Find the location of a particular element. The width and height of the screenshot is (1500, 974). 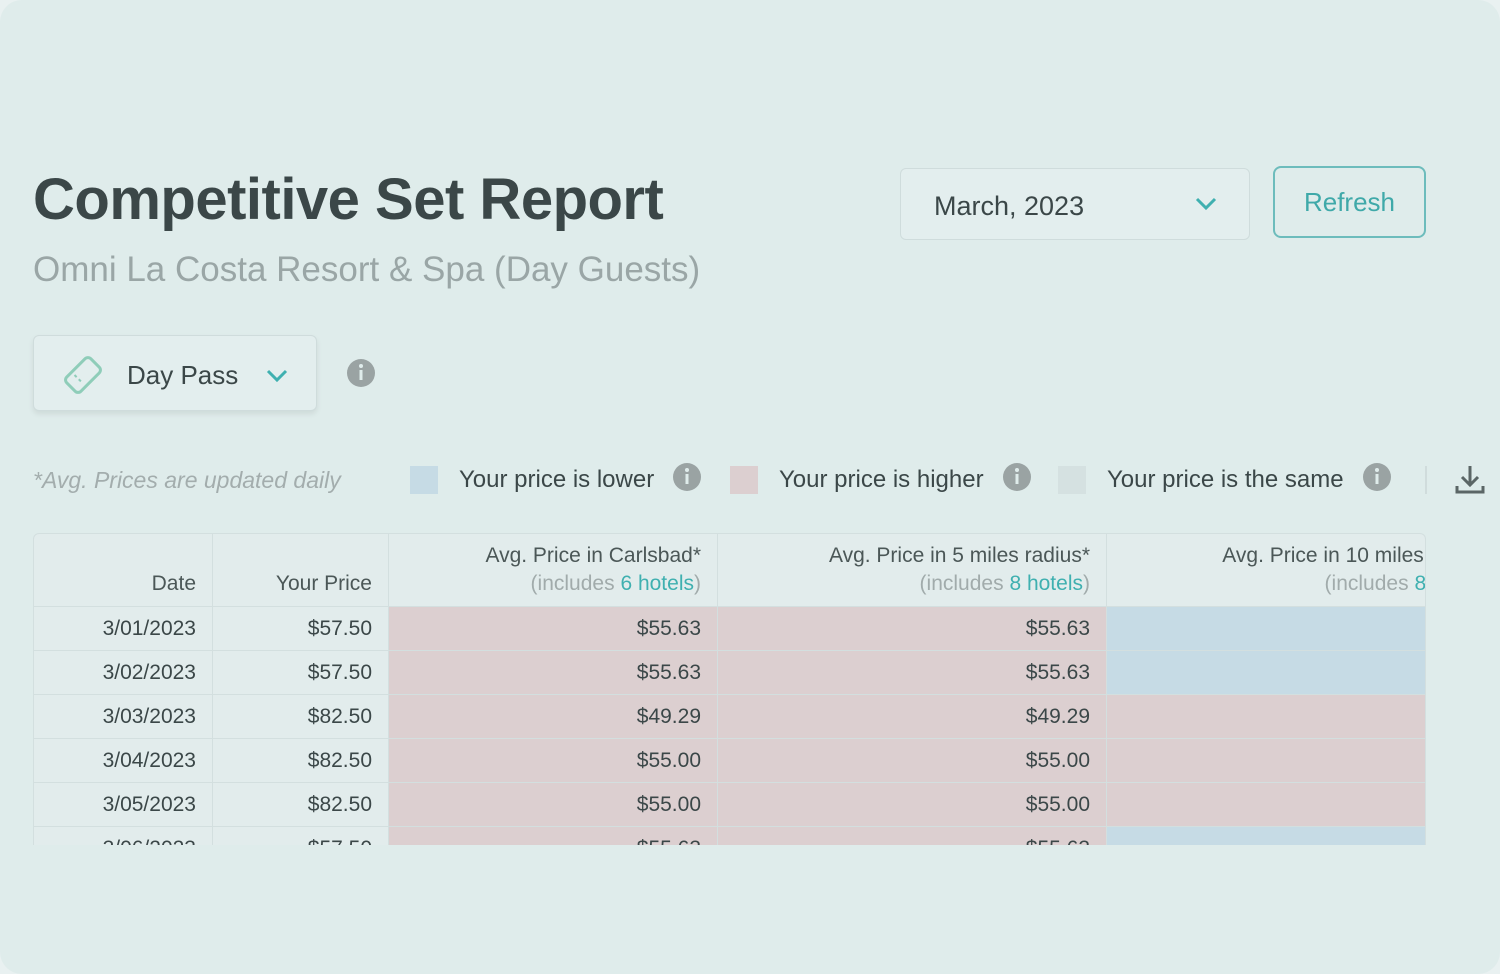

table-row: 3/05/2023$82.50$55.00$55.00$53.75 is located at coordinates (729, 804).